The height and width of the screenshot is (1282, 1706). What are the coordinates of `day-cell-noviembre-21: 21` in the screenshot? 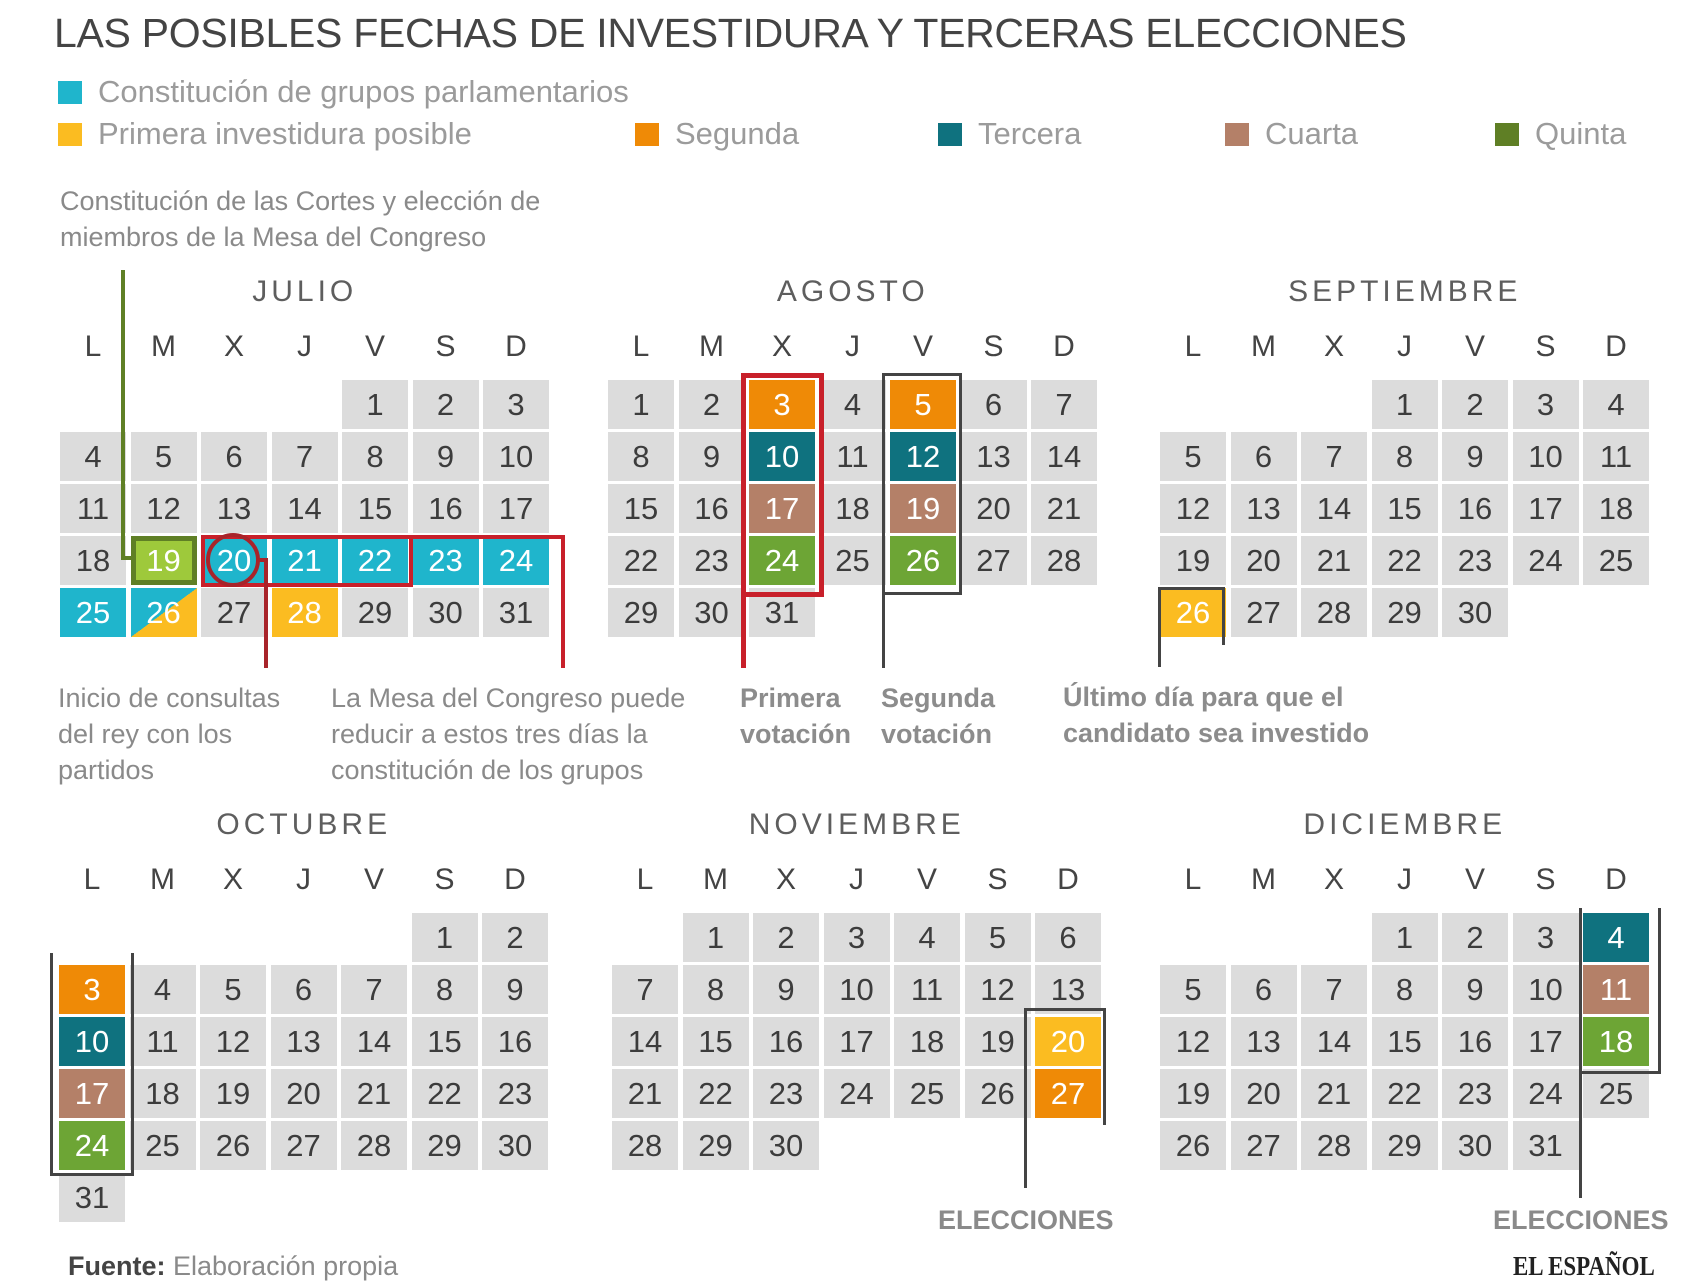 It's located at (645, 1093).